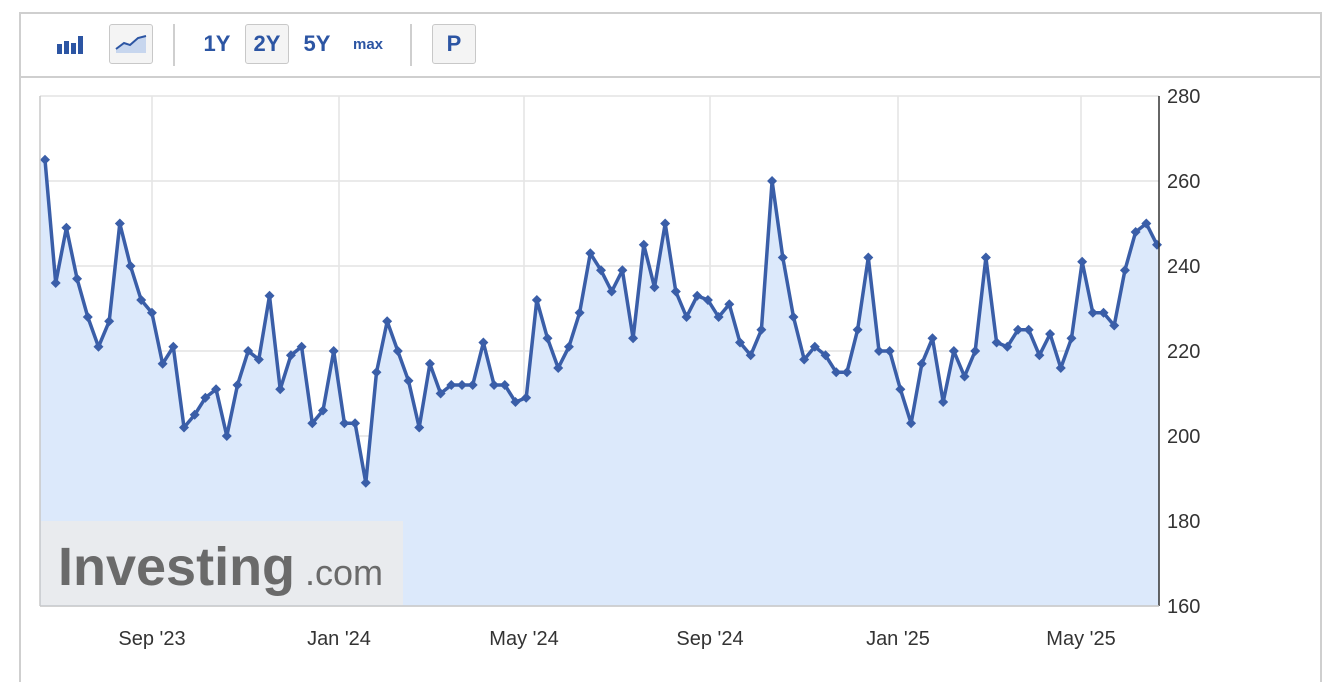 The width and height of the screenshot is (1332, 682). What do you see at coordinates (217, 43) in the screenshot?
I see `range-1y-button: 1Y` at bounding box center [217, 43].